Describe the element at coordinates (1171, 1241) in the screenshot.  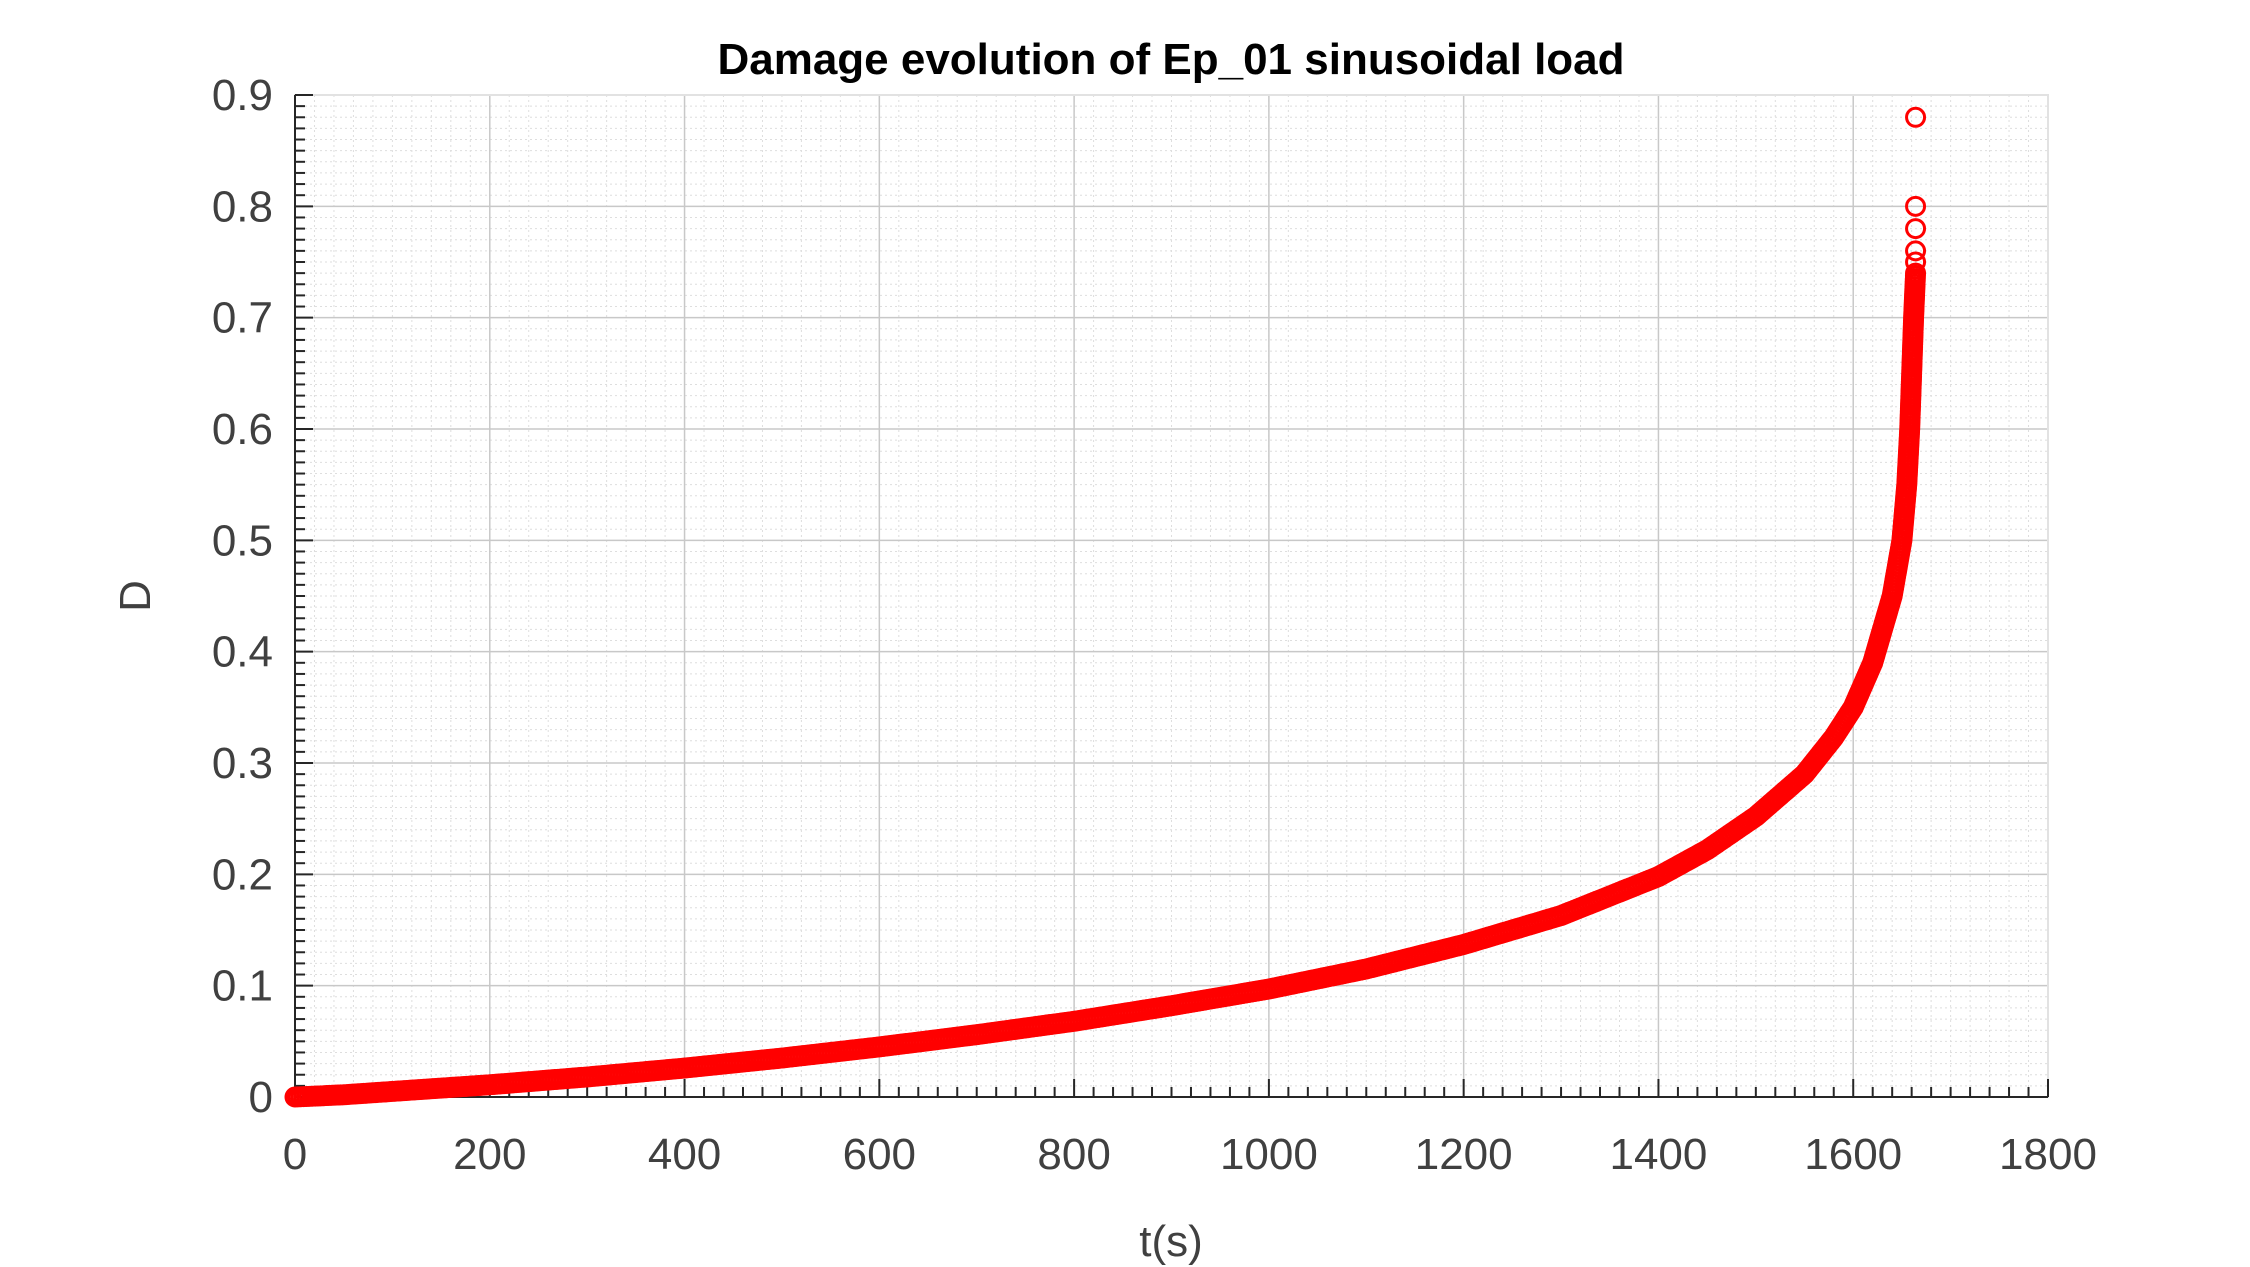
I see `x-axis-label: t(s)` at that location.